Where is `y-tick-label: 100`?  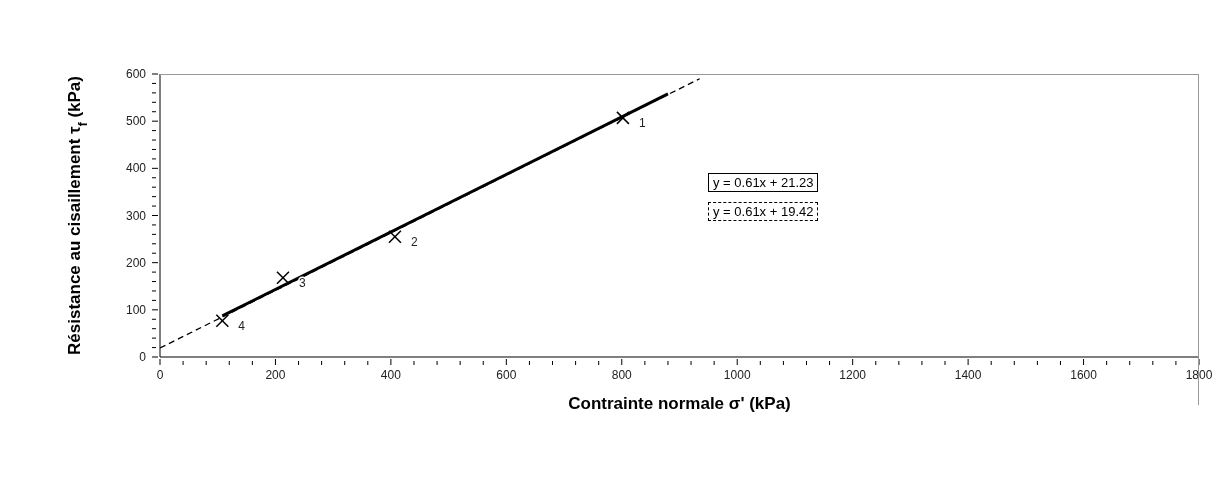 y-tick-label: 100 is located at coordinates (136, 309).